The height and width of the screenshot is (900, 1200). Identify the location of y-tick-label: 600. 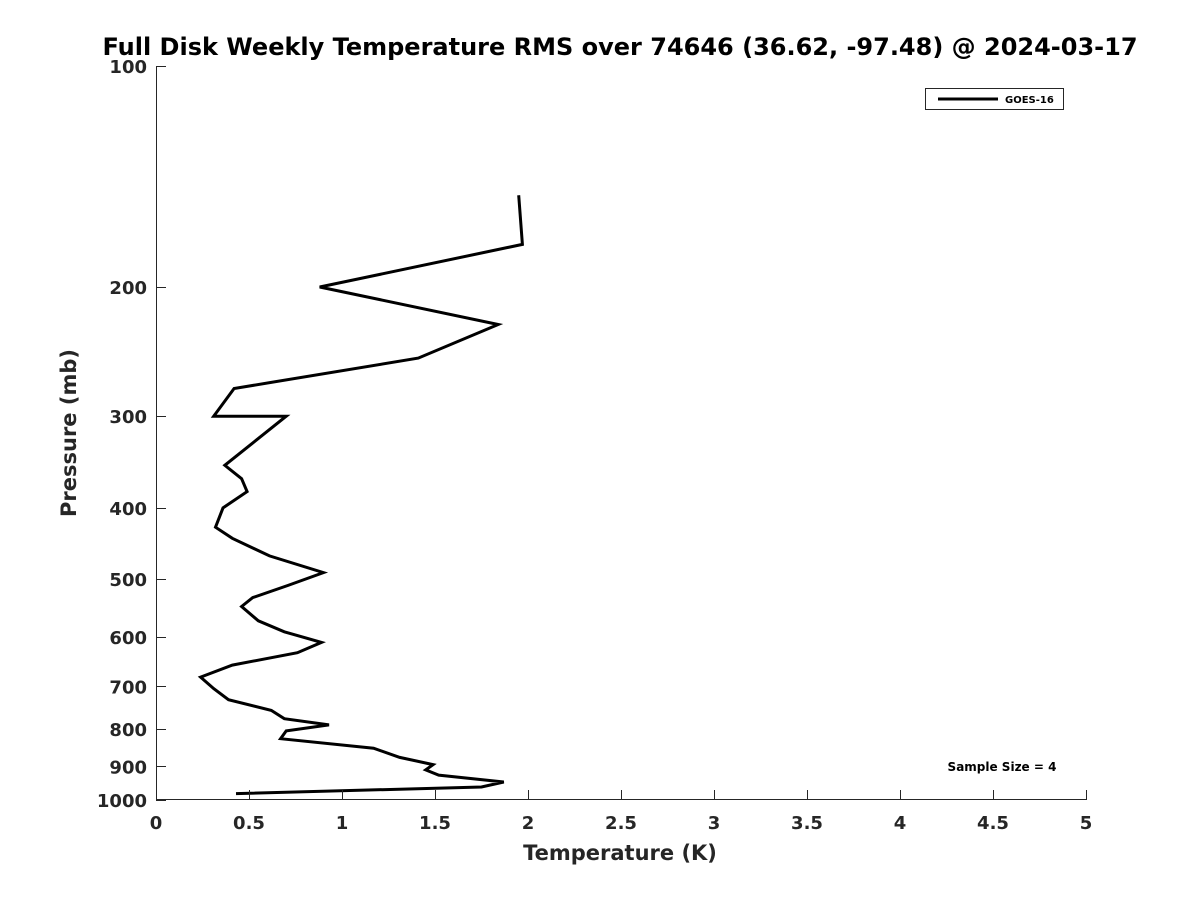
(128, 638).